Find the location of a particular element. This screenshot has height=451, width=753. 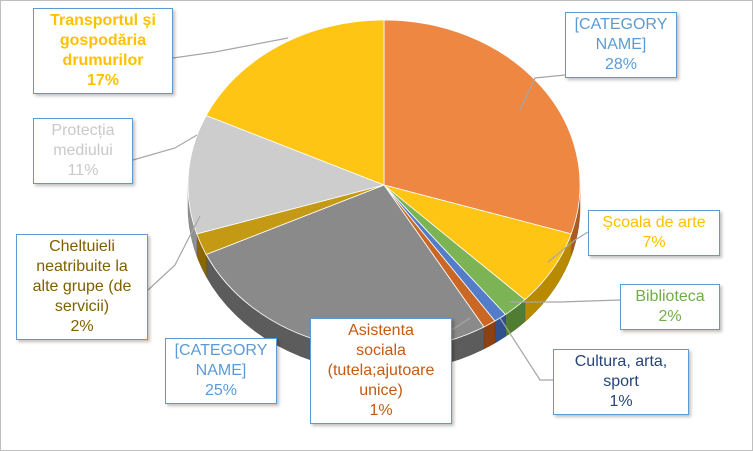

label-line: sport is located at coordinates (621, 381).